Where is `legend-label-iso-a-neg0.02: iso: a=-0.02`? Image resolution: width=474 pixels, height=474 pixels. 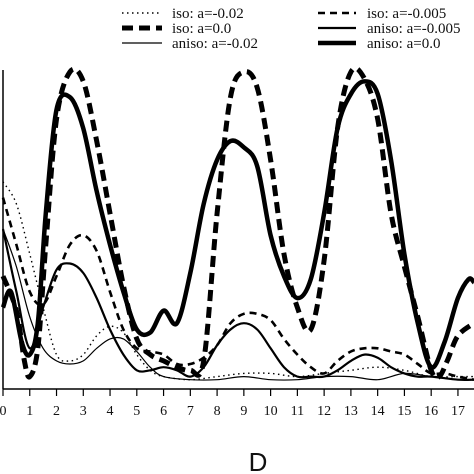 legend-label-iso-a-neg0.02: iso: a=-0.02 is located at coordinates (208, 14).